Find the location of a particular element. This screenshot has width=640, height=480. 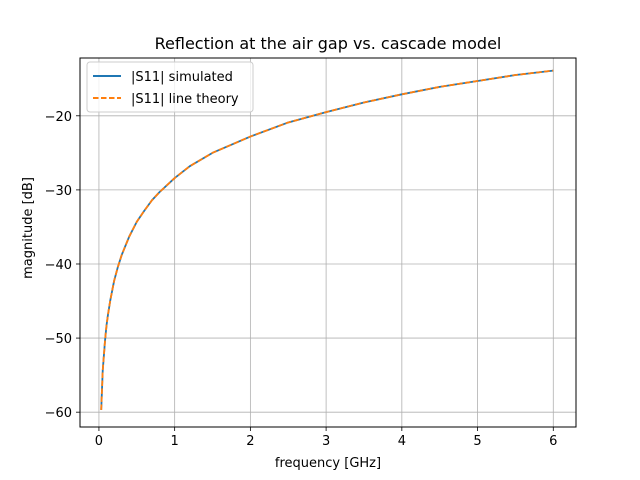

x-tick-label: 1 is located at coordinates (175, 441).